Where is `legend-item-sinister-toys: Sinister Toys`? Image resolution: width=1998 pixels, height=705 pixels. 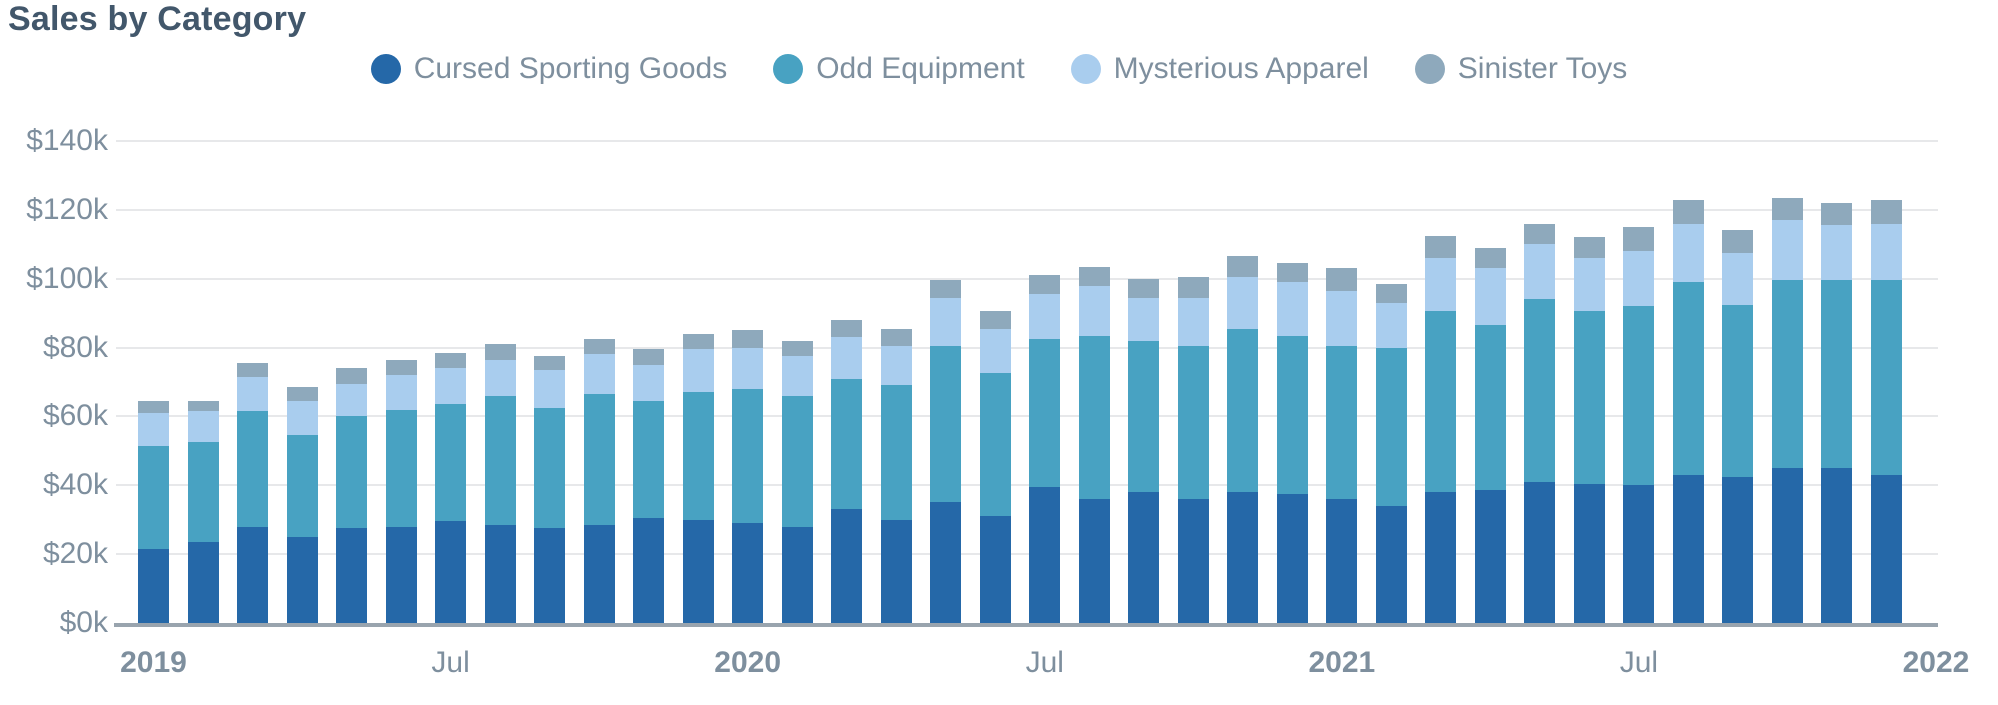 legend-item-sinister-toys: Sinister Toys is located at coordinates (1520, 69).